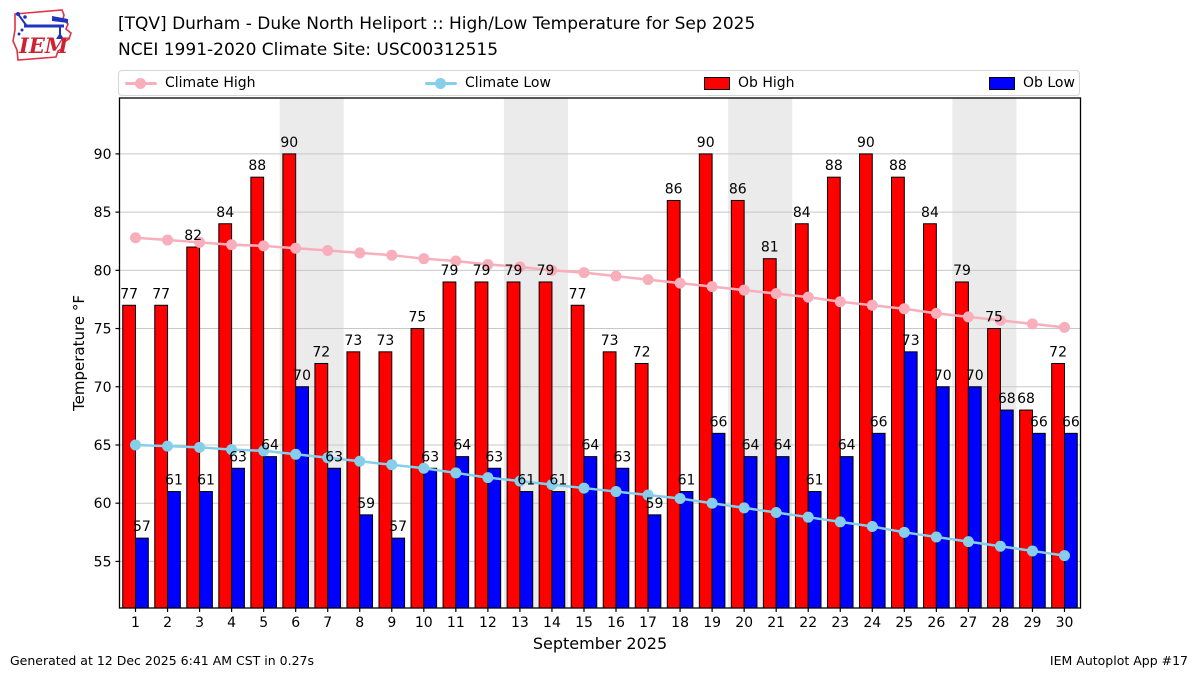 This screenshot has width=1200, height=675. Describe the element at coordinates (674, 189) in the screenshot. I see `ob-high-value-label: 86` at that location.